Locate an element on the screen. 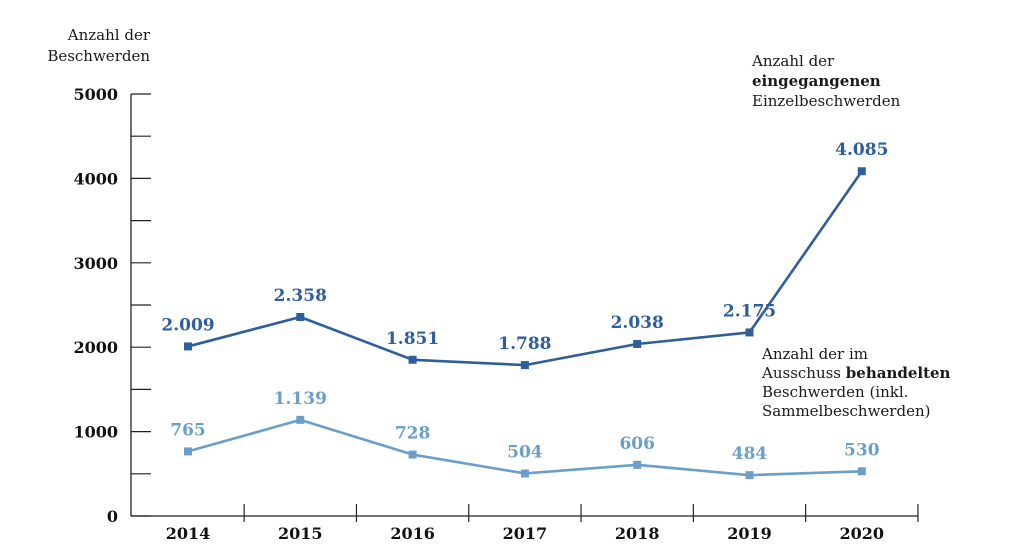  x-tick-label: 2017 is located at coordinates (525, 533).